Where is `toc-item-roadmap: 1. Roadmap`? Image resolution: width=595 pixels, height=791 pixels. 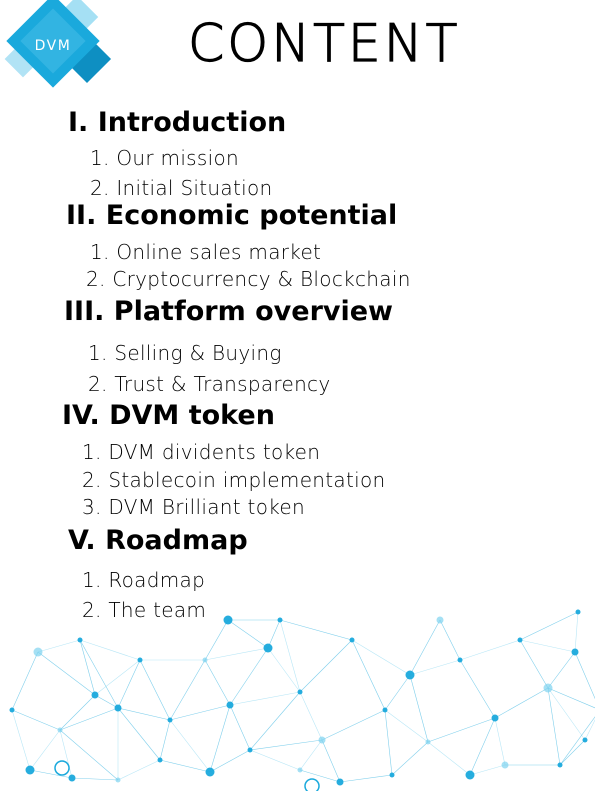 toc-item-roadmap: 1. Roadmap is located at coordinates (144, 580).